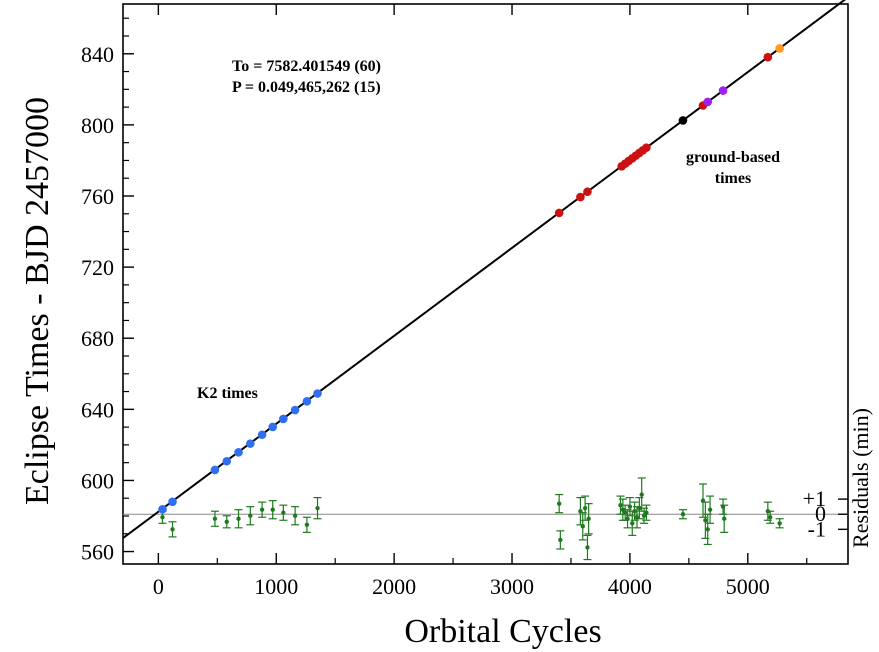  What do you see at coordinates (683, 120) in the screenshot?
I see `black_point-point` at bounding box center [683, 120].